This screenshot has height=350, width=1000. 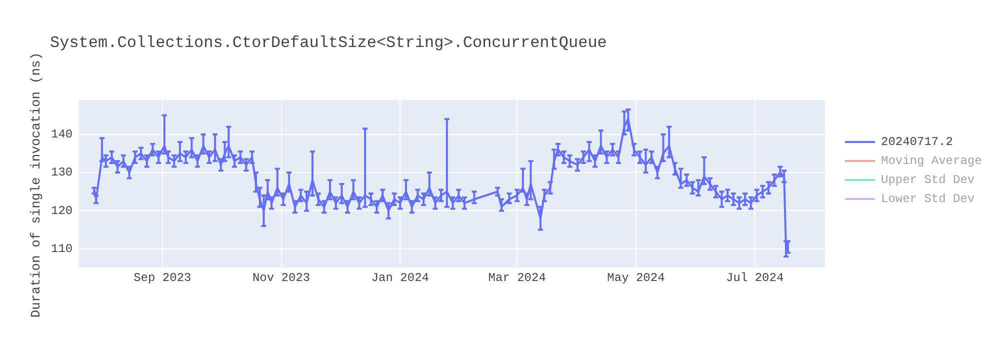 I want to click on legend-label: Upper Std Dev, so click(x=928, y=179).